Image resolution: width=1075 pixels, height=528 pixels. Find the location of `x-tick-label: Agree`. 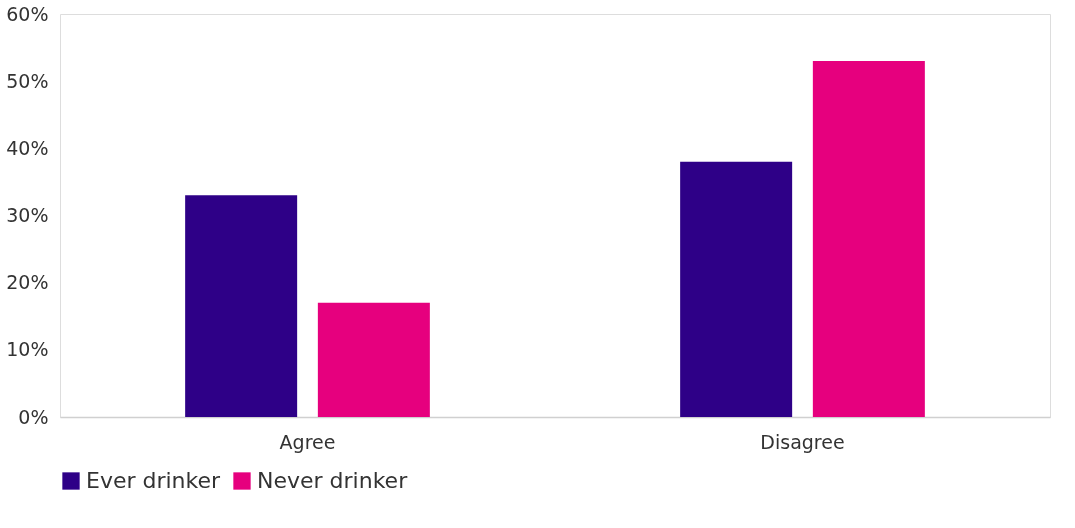

x-tick-label: Agree is located at coordinates (307, 441).